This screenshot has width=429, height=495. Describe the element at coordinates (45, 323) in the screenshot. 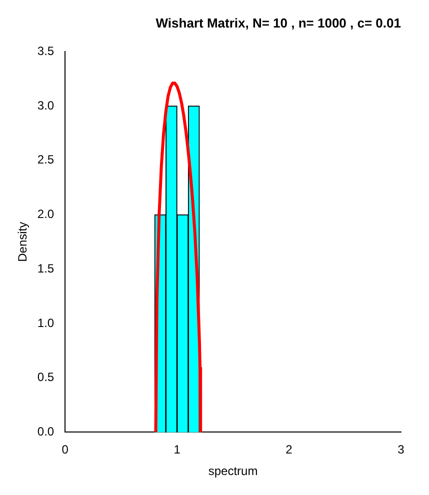

I see `y-tick-label: 1.0` at that location.